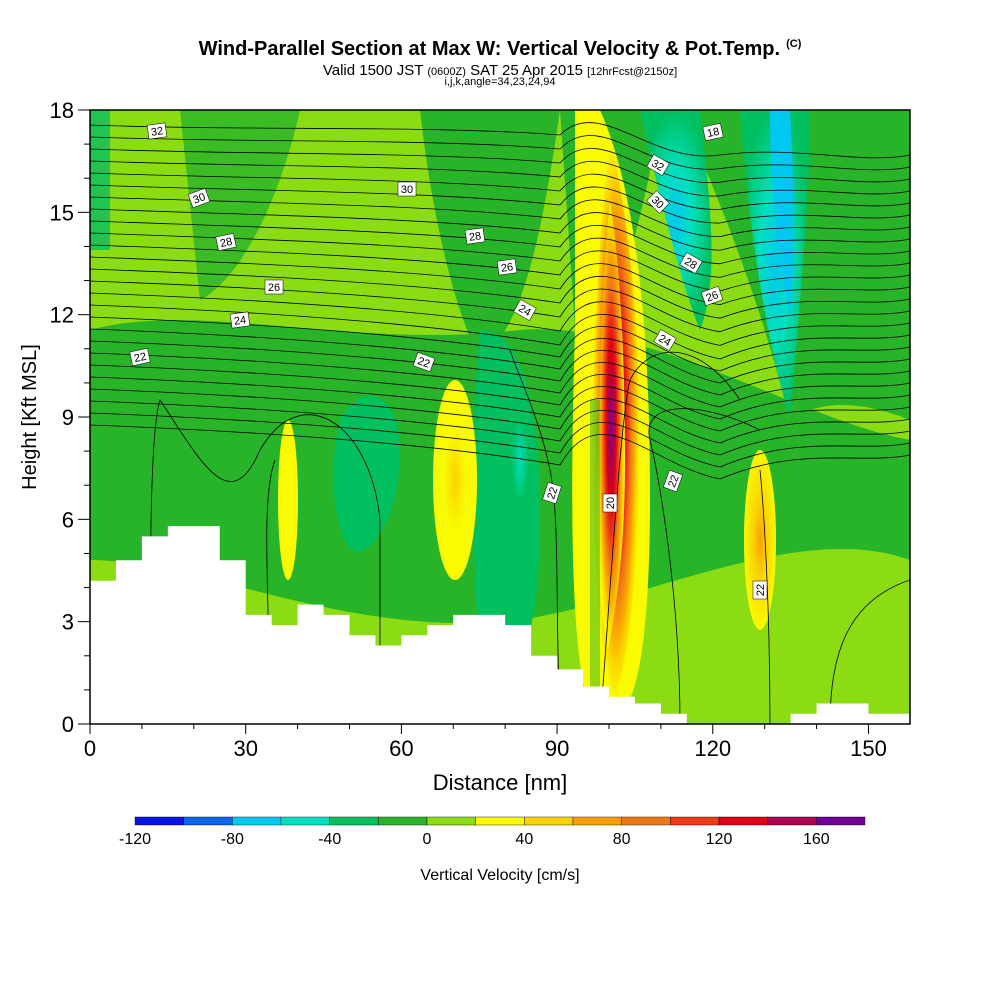  Describe the element at coordinates (492, 832) in the screenshot. I see `colorbar: -120 -80 -40 0 40 80 120 160` at that location.